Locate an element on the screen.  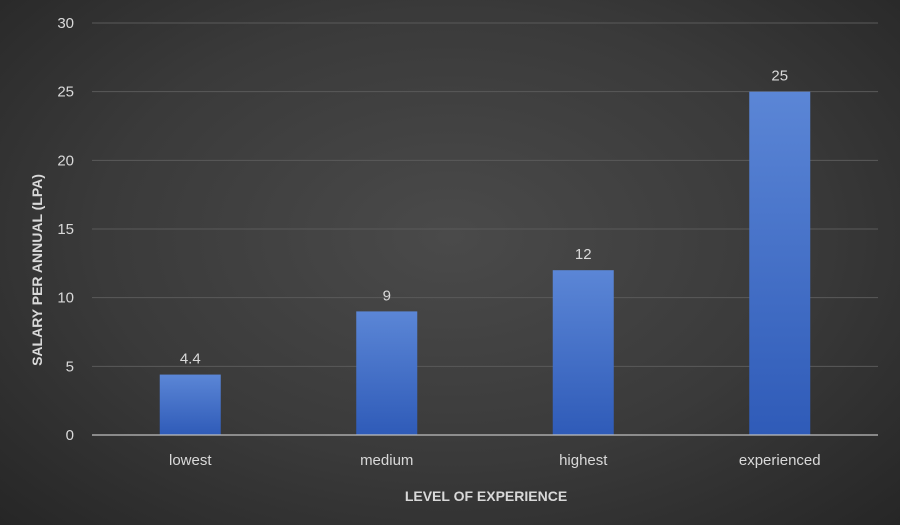
x-tick-label-lowest: lowest is located at coordinates (190, 460).